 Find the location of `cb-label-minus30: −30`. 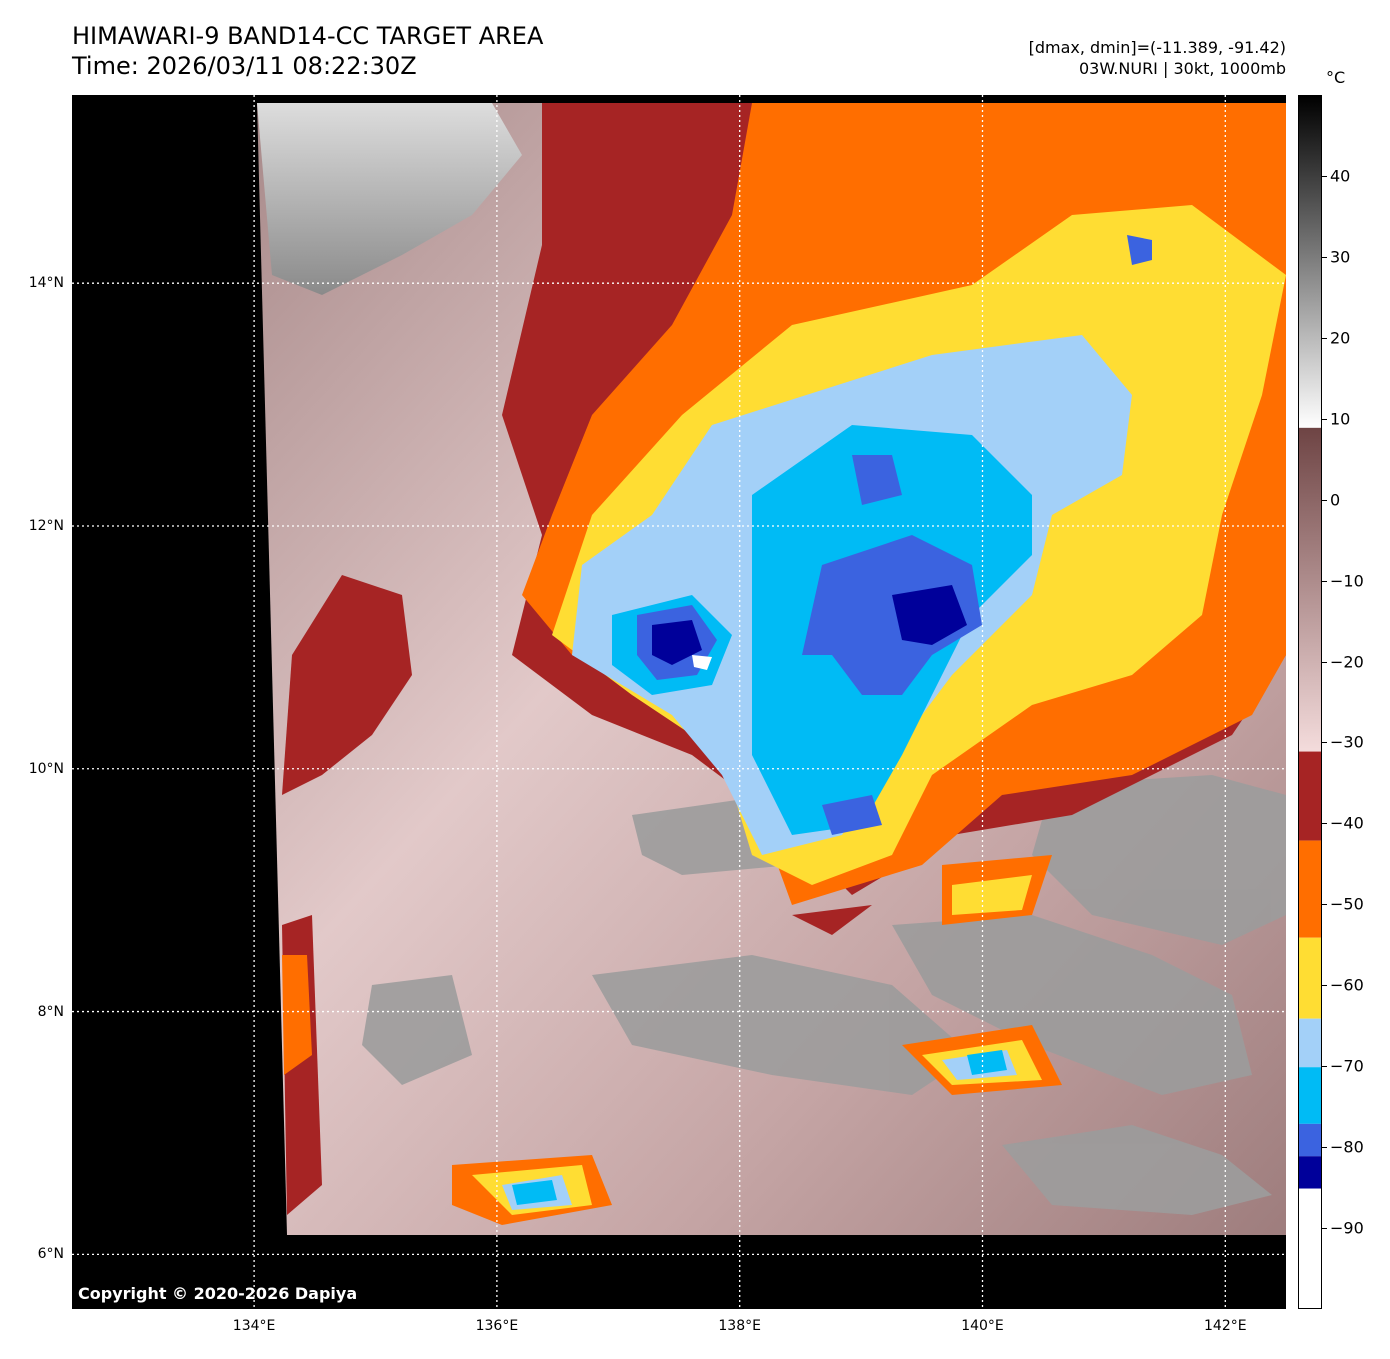

cb-label-minus30: −30 is located at coordinates (1347, 742).